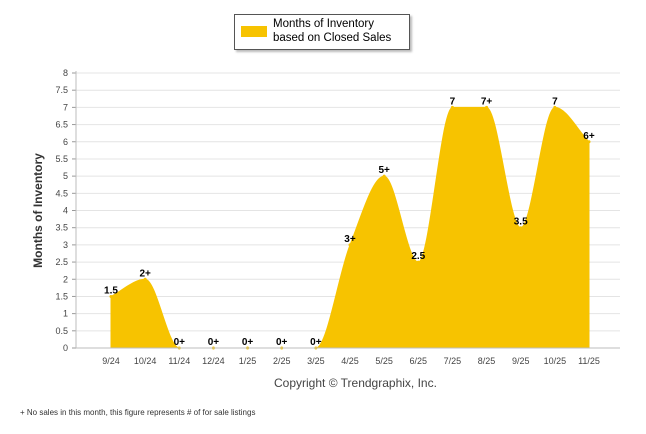  I want to click on copyright-text: Copyright © Trendgraphix, Inc., so click(355, 383).